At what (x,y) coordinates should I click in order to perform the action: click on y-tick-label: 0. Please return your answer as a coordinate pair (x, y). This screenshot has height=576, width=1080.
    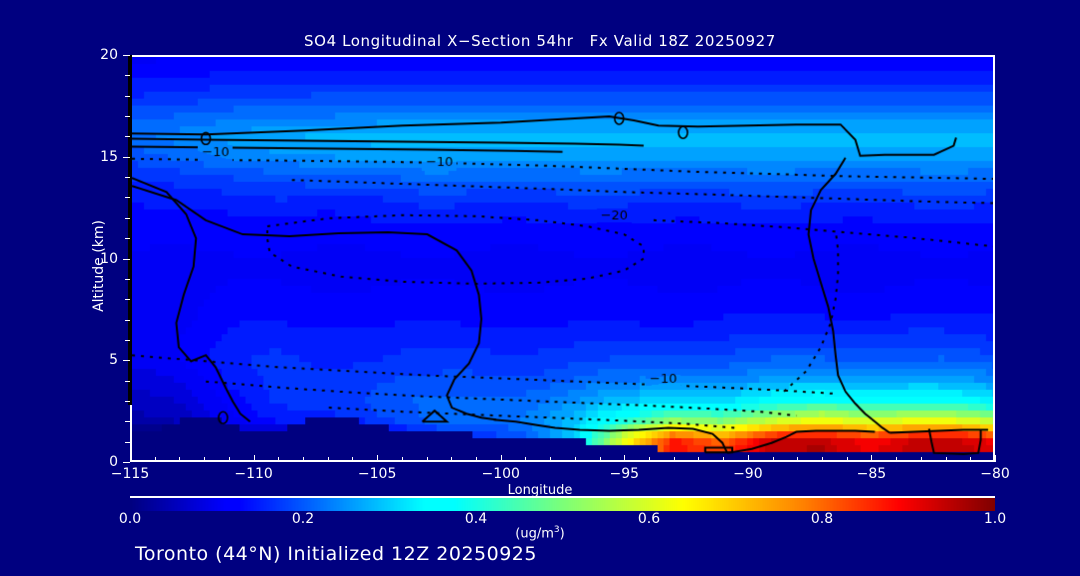
    Looking at the image, I should click on (113, 462).